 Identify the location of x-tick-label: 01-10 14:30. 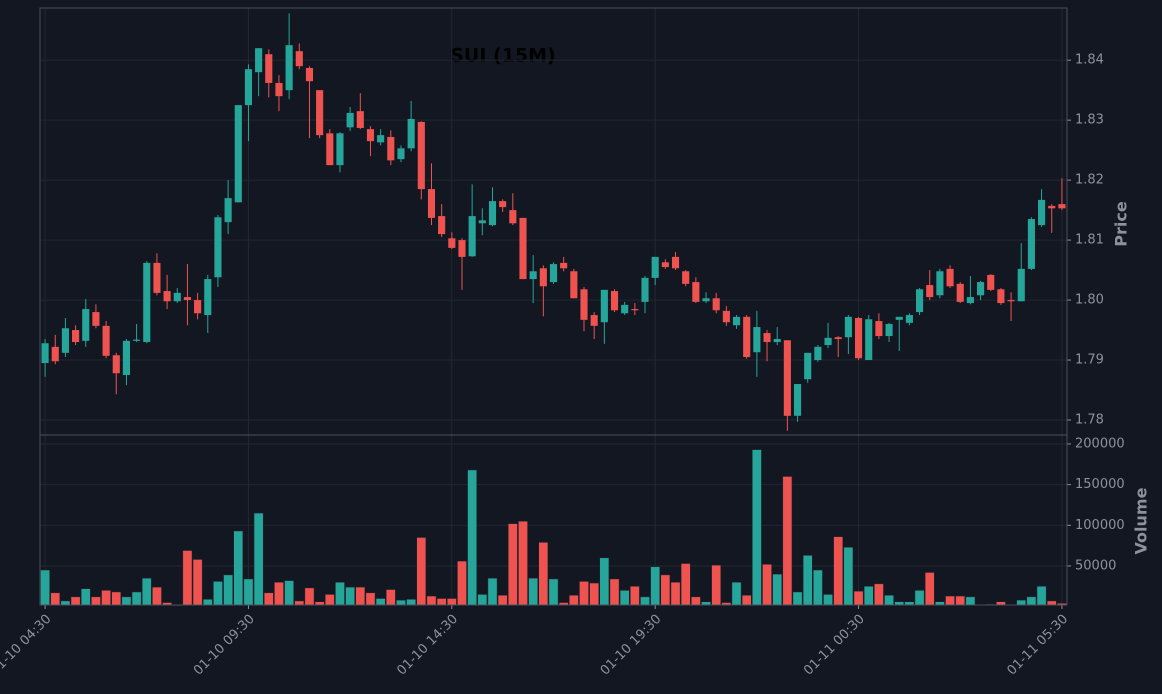
(427, 645).